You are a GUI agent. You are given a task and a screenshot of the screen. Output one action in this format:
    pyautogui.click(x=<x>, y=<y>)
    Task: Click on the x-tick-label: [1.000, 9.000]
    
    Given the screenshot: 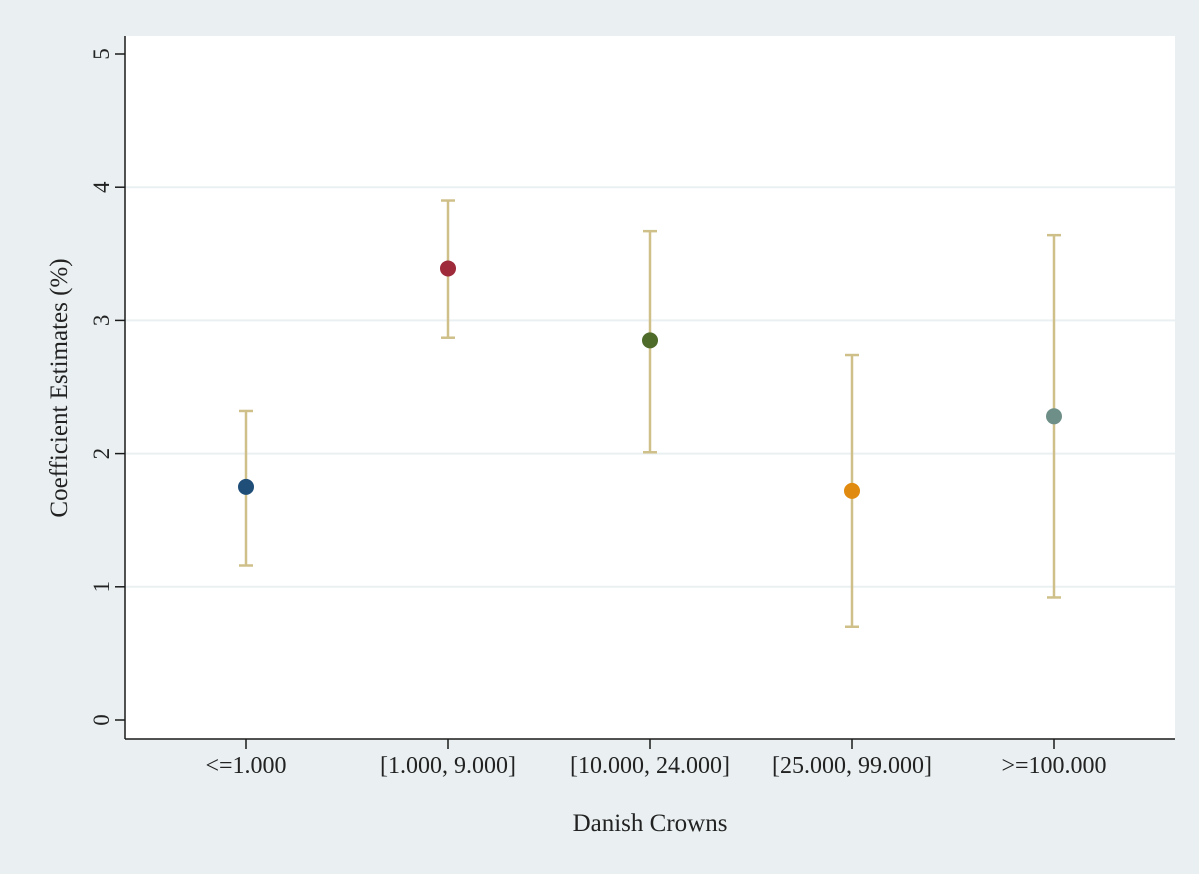 What is the action you would take?
    pyautogui.click(x=448, y=766)
    